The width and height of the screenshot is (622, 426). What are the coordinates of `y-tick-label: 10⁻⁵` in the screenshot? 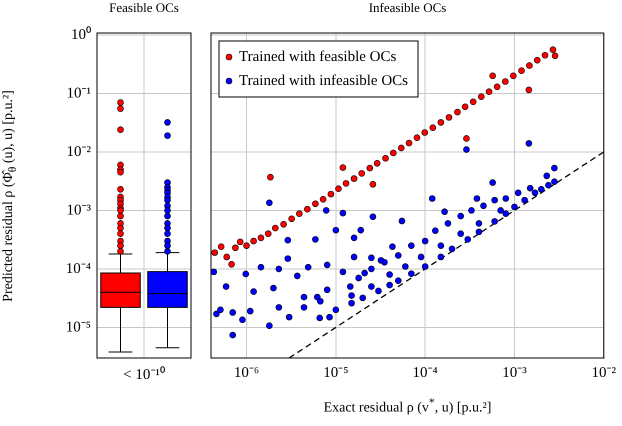 It's located at (78, 327).